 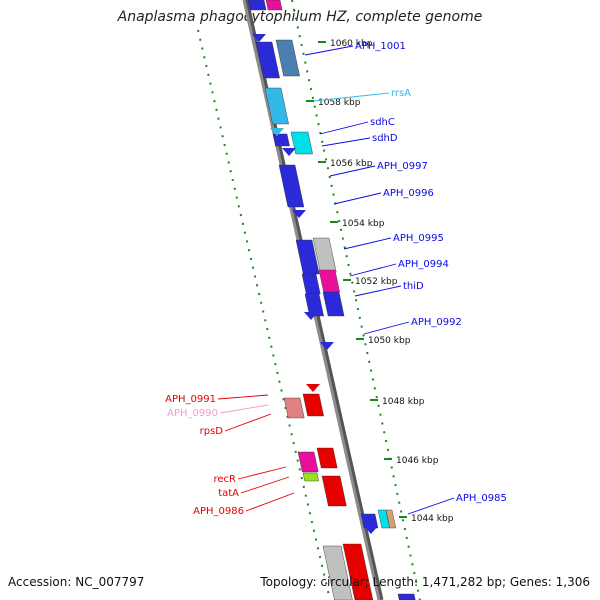 I want to click on accession-text: Accession: NC_007797, so click(x=76, y=582).